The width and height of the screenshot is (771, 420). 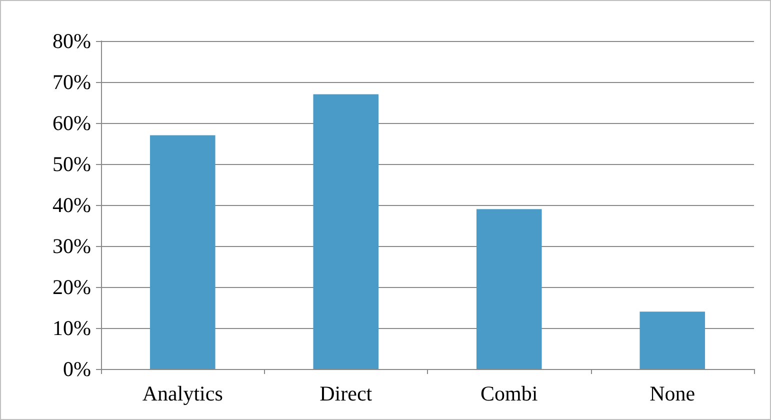 What do you see at coordinates (71, 123) in the screenshot?
I see `y-tick-label: 60%` at bounding box center [71, 123].